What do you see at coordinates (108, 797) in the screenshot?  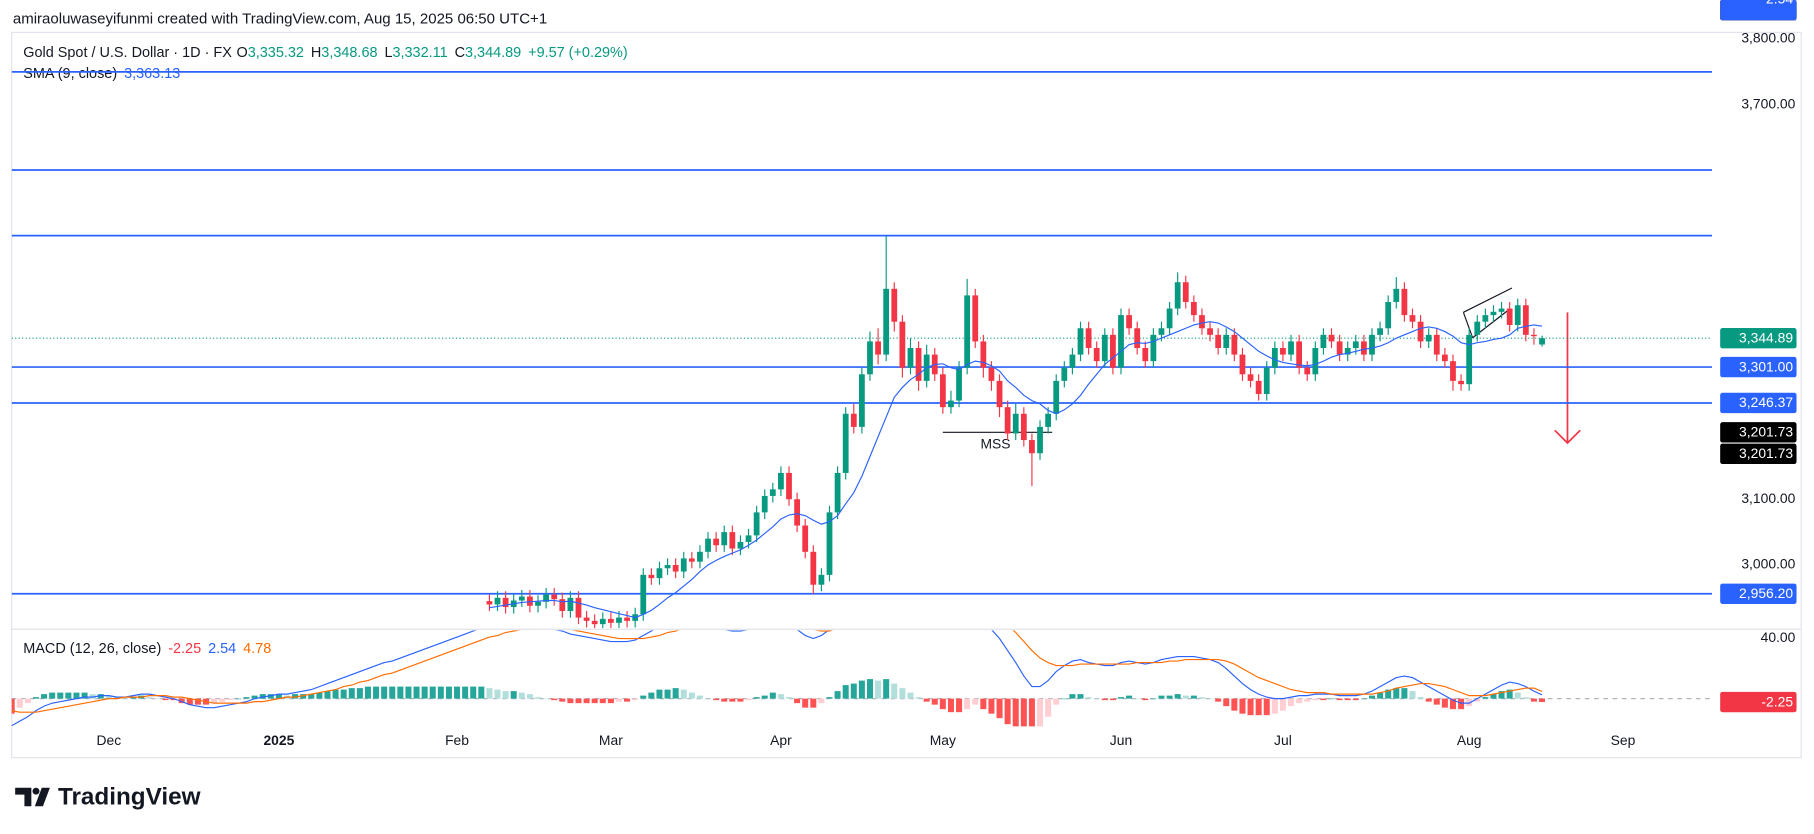 I see `tradingview-logo: TradingView` at bounding box center [108, 797].